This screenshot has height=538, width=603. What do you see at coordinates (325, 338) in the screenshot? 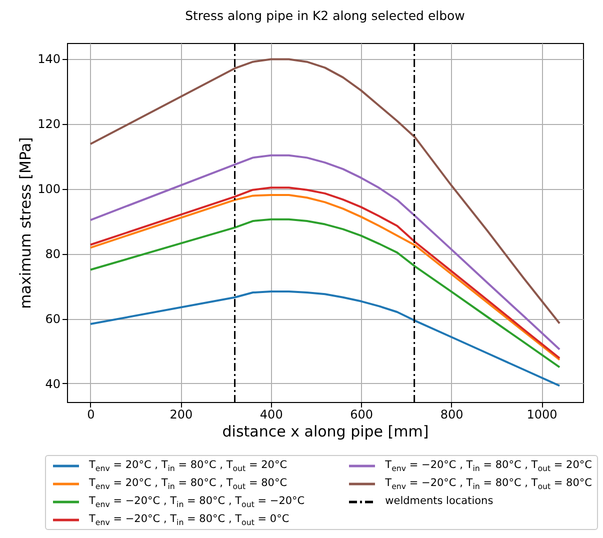
I see `line-series` at bounding box center [325, 338].